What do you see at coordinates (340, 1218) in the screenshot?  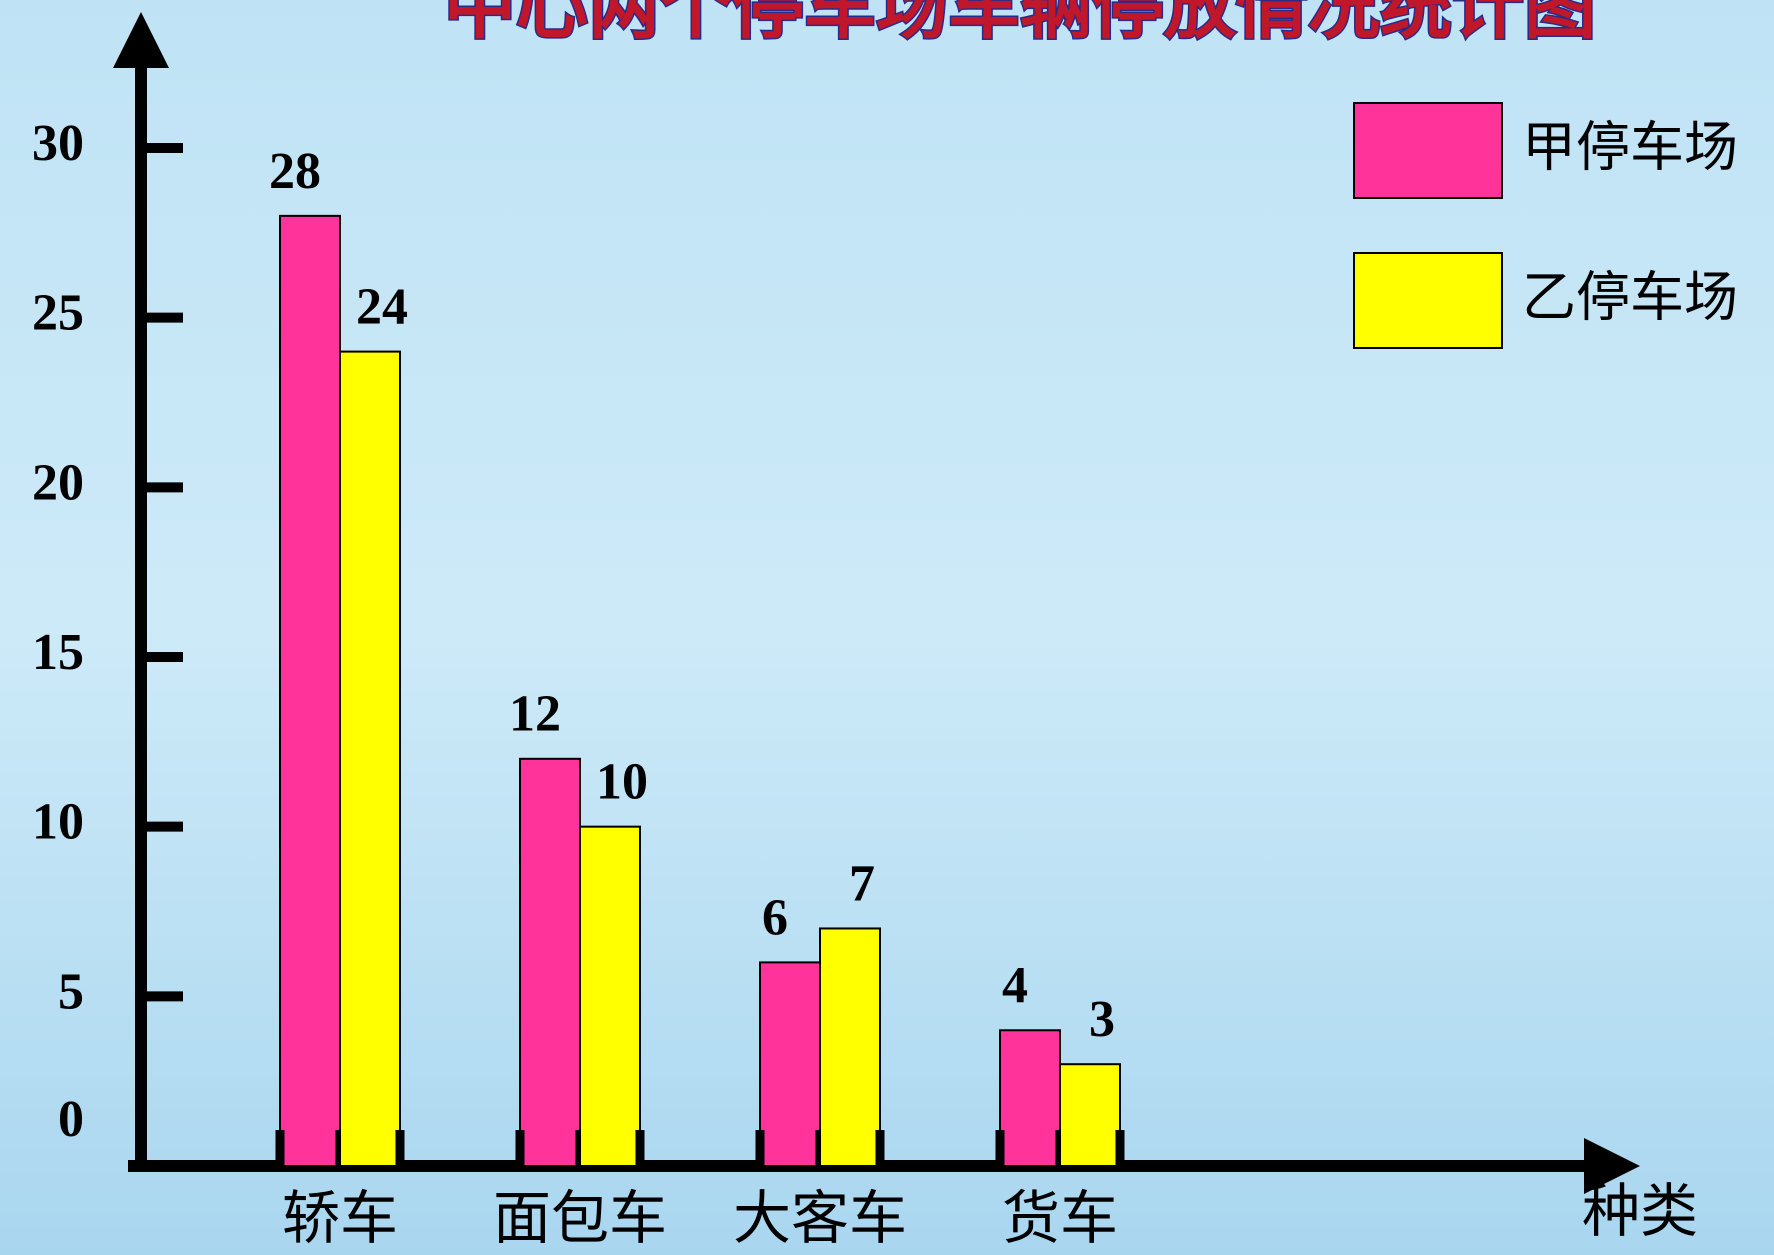 I see `x-tick-label: 轿车` at bounding box center [340, 1218].